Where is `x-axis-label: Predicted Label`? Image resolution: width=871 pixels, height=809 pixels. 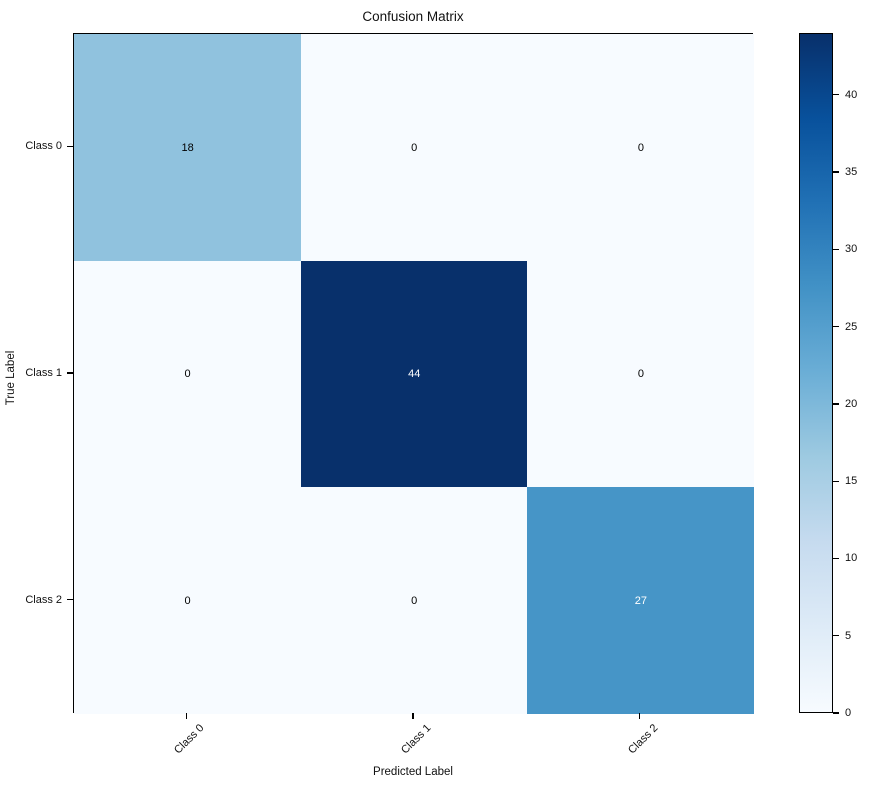
x-axis-label: Predicted Label is located at coordinates (413, 772).